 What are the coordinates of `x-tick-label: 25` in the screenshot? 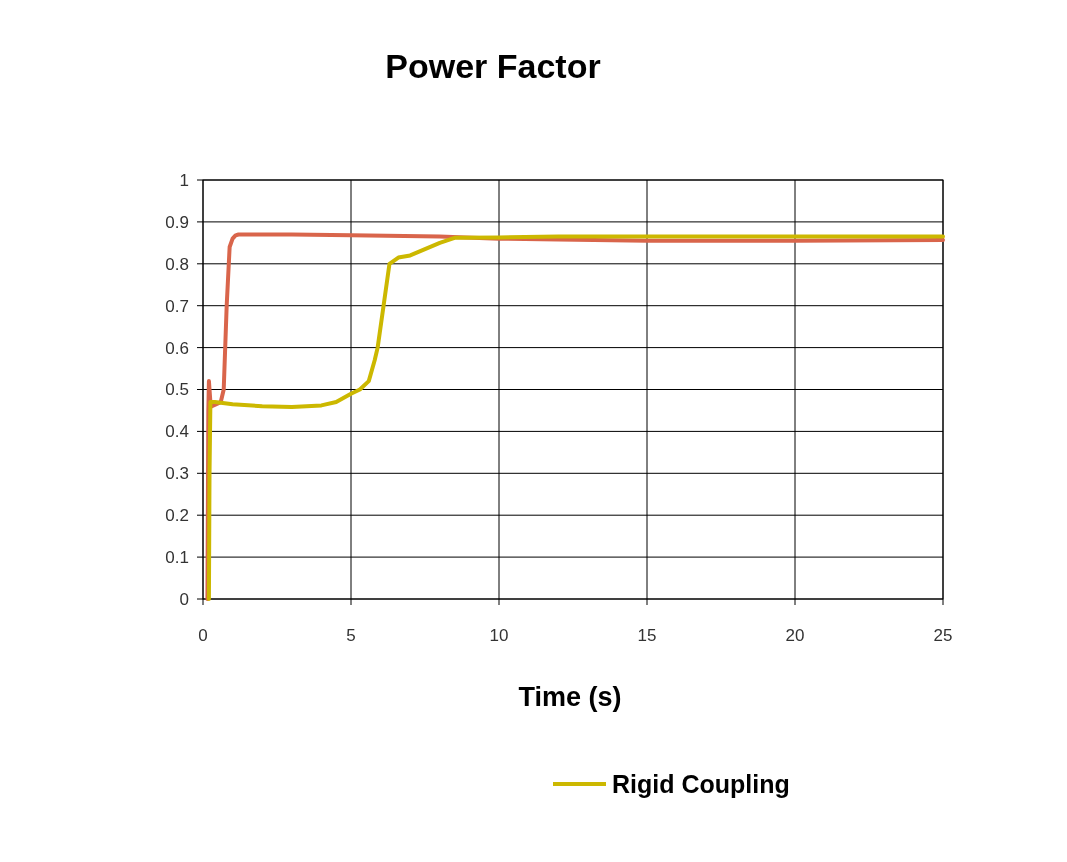 It's located at (943, 635).